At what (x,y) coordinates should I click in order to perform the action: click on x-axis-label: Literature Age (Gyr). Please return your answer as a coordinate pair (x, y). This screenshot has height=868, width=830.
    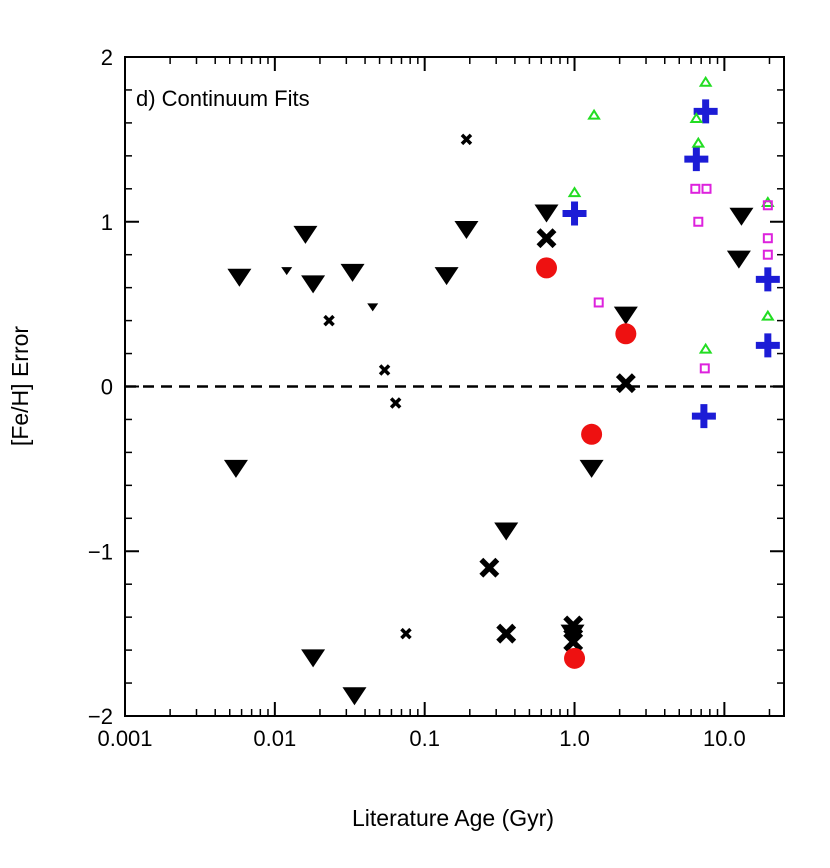
    Looking at the image, I should click on (453, 818).